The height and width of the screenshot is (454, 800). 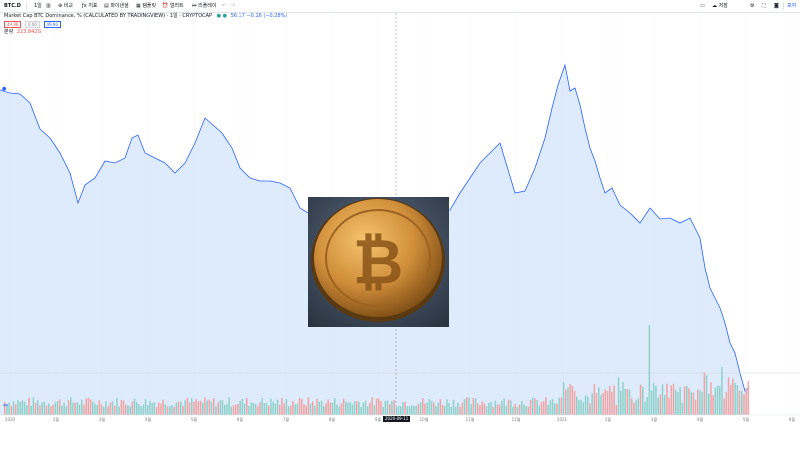 What do you see at coordinates (116, 6) in the screenshot?
I see `financials-button: ▤ 파이낸셜` at bounding box center [116, 6].